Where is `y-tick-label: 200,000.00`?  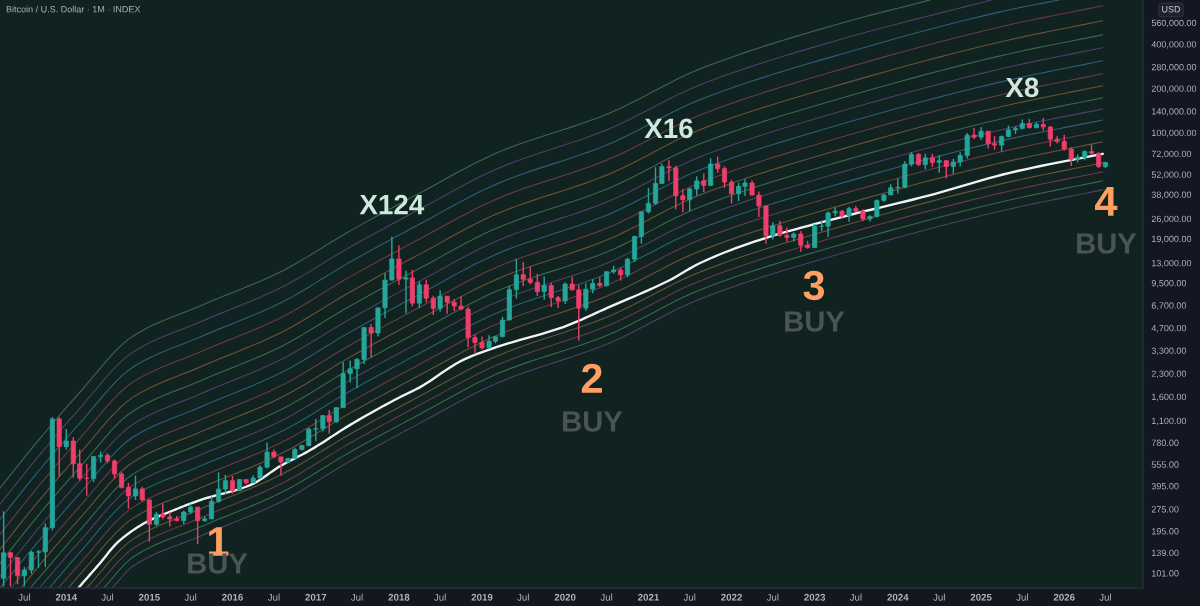
y-tick-label: 200,000.00 is located at coordinates (1174, 89).